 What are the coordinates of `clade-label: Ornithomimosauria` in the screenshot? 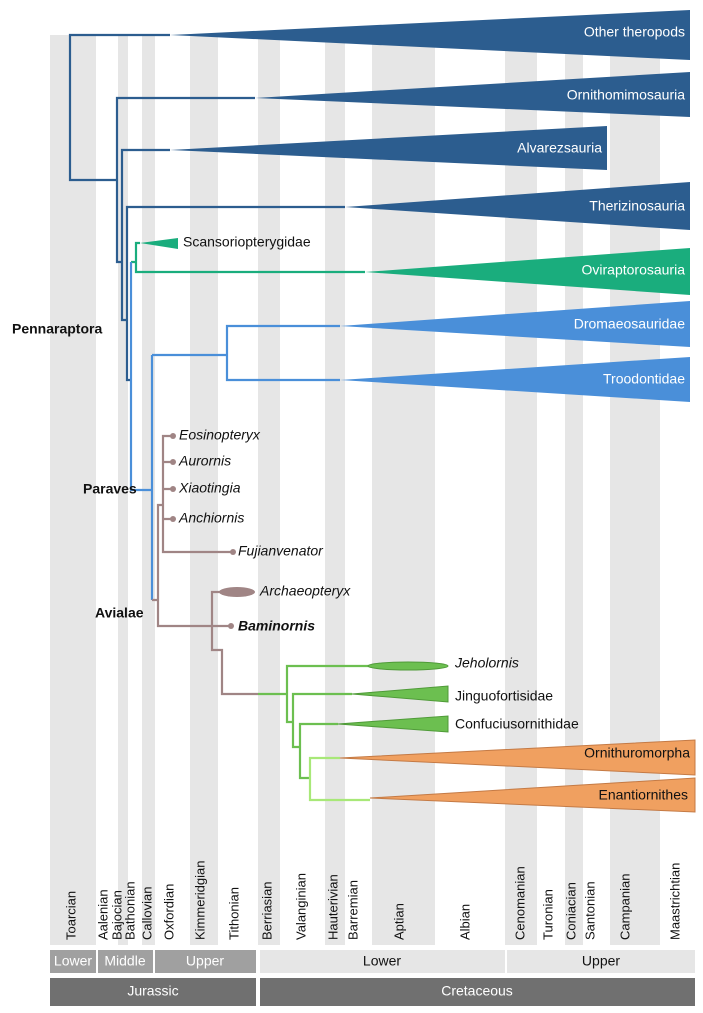 It's located at (626, 95).